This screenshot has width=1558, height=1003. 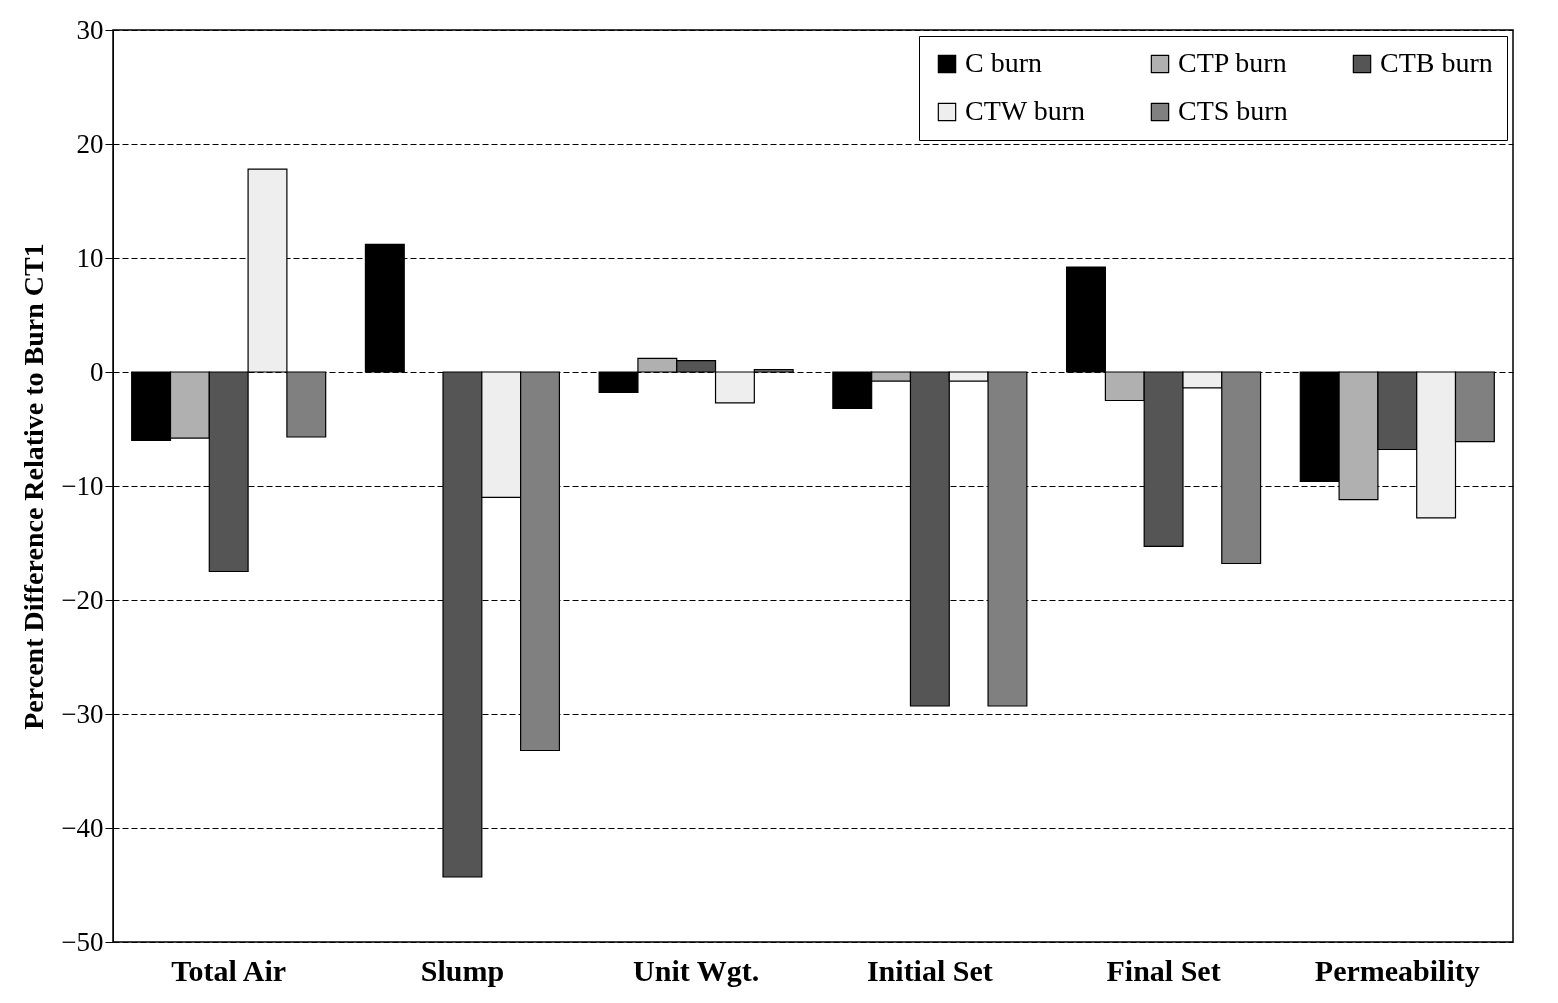 What do you see at coordinates (1436, 62) in the screenshot?
I see `legend-label: CTB burn` at bounding box center [1436, 62].